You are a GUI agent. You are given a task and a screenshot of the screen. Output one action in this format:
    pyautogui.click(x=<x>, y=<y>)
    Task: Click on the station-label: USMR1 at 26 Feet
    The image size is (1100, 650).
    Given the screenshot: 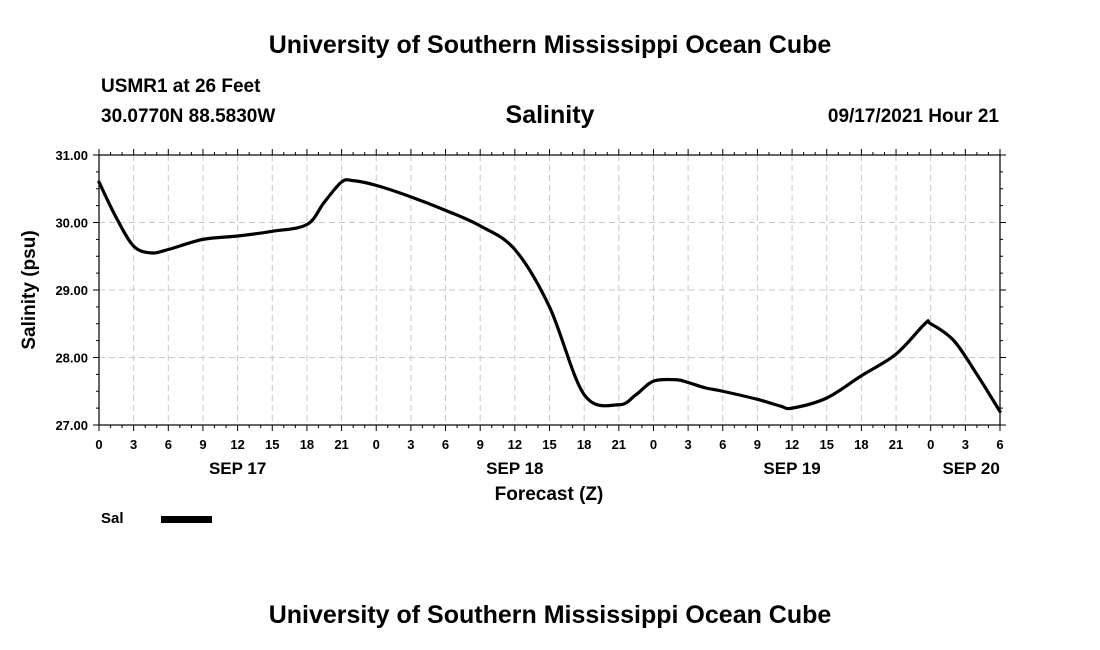 What is the action you would take?
    pyautogui.click(x=181, y=86)
    